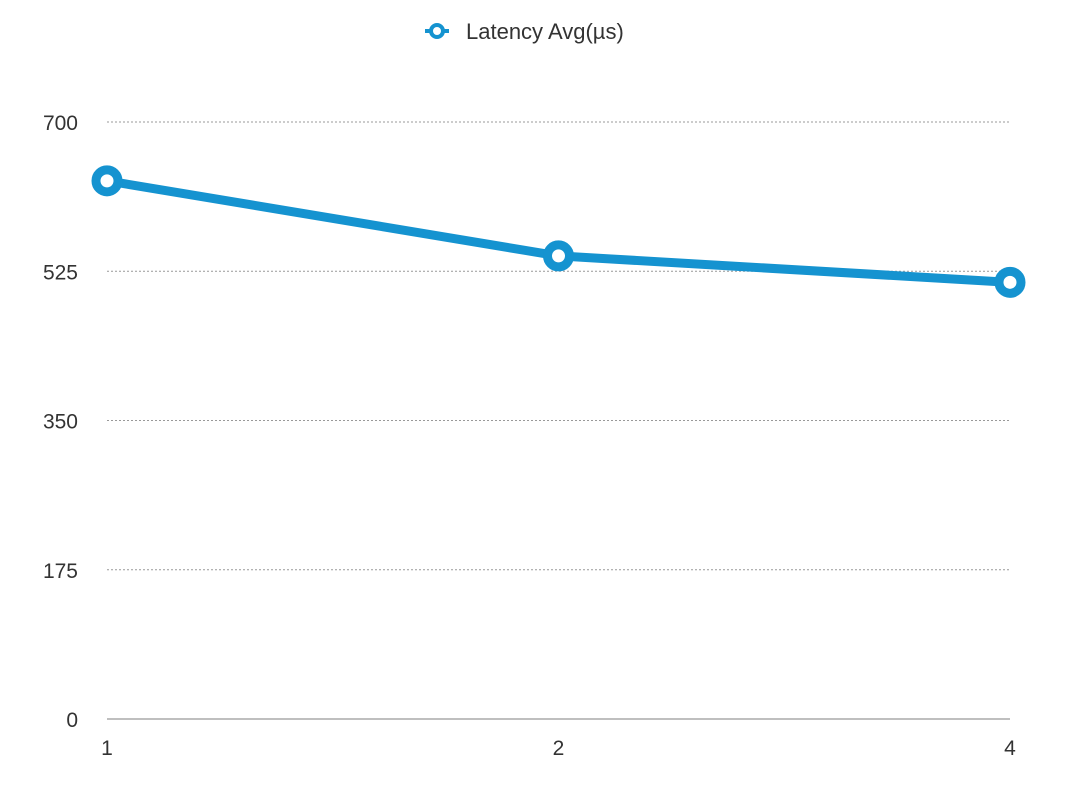  I want to click on y-tick-label: 175, so click(60, 571).